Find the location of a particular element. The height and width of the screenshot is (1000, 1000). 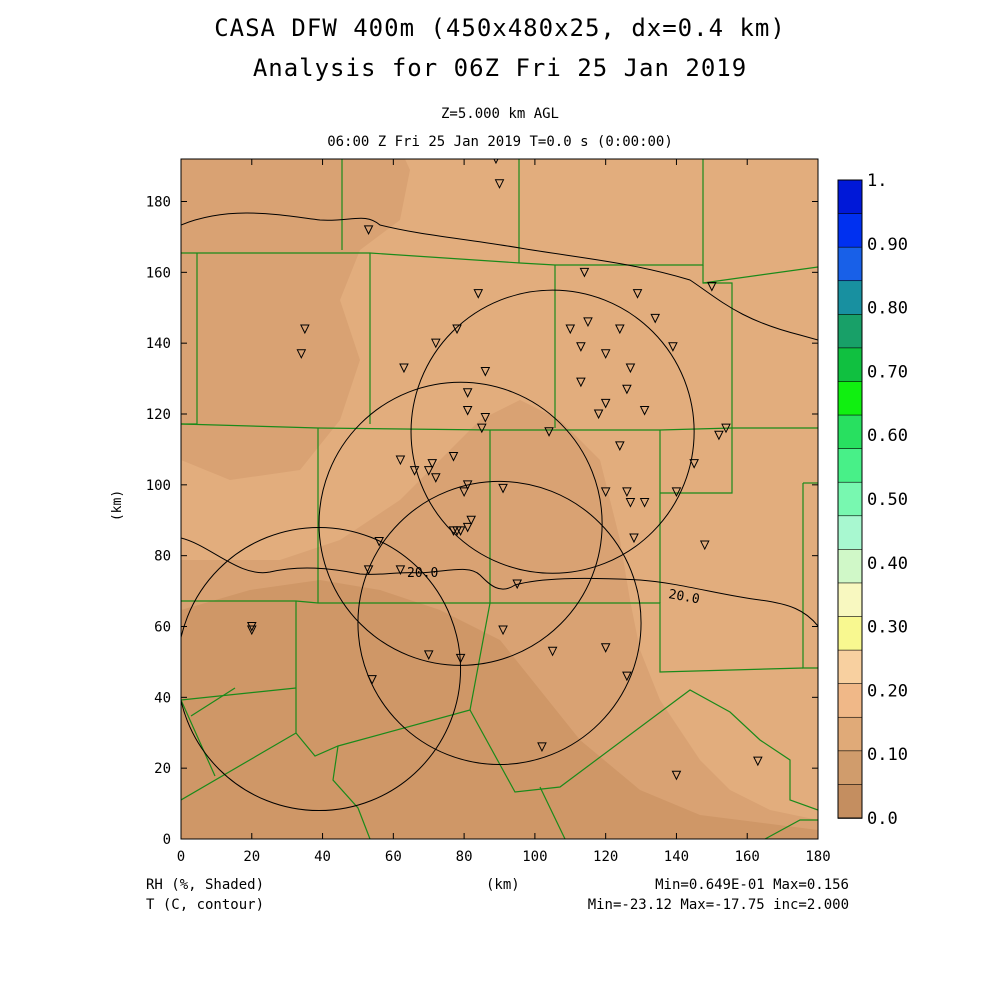

y-tick-label: 140 is located at coordinates (158, 344).